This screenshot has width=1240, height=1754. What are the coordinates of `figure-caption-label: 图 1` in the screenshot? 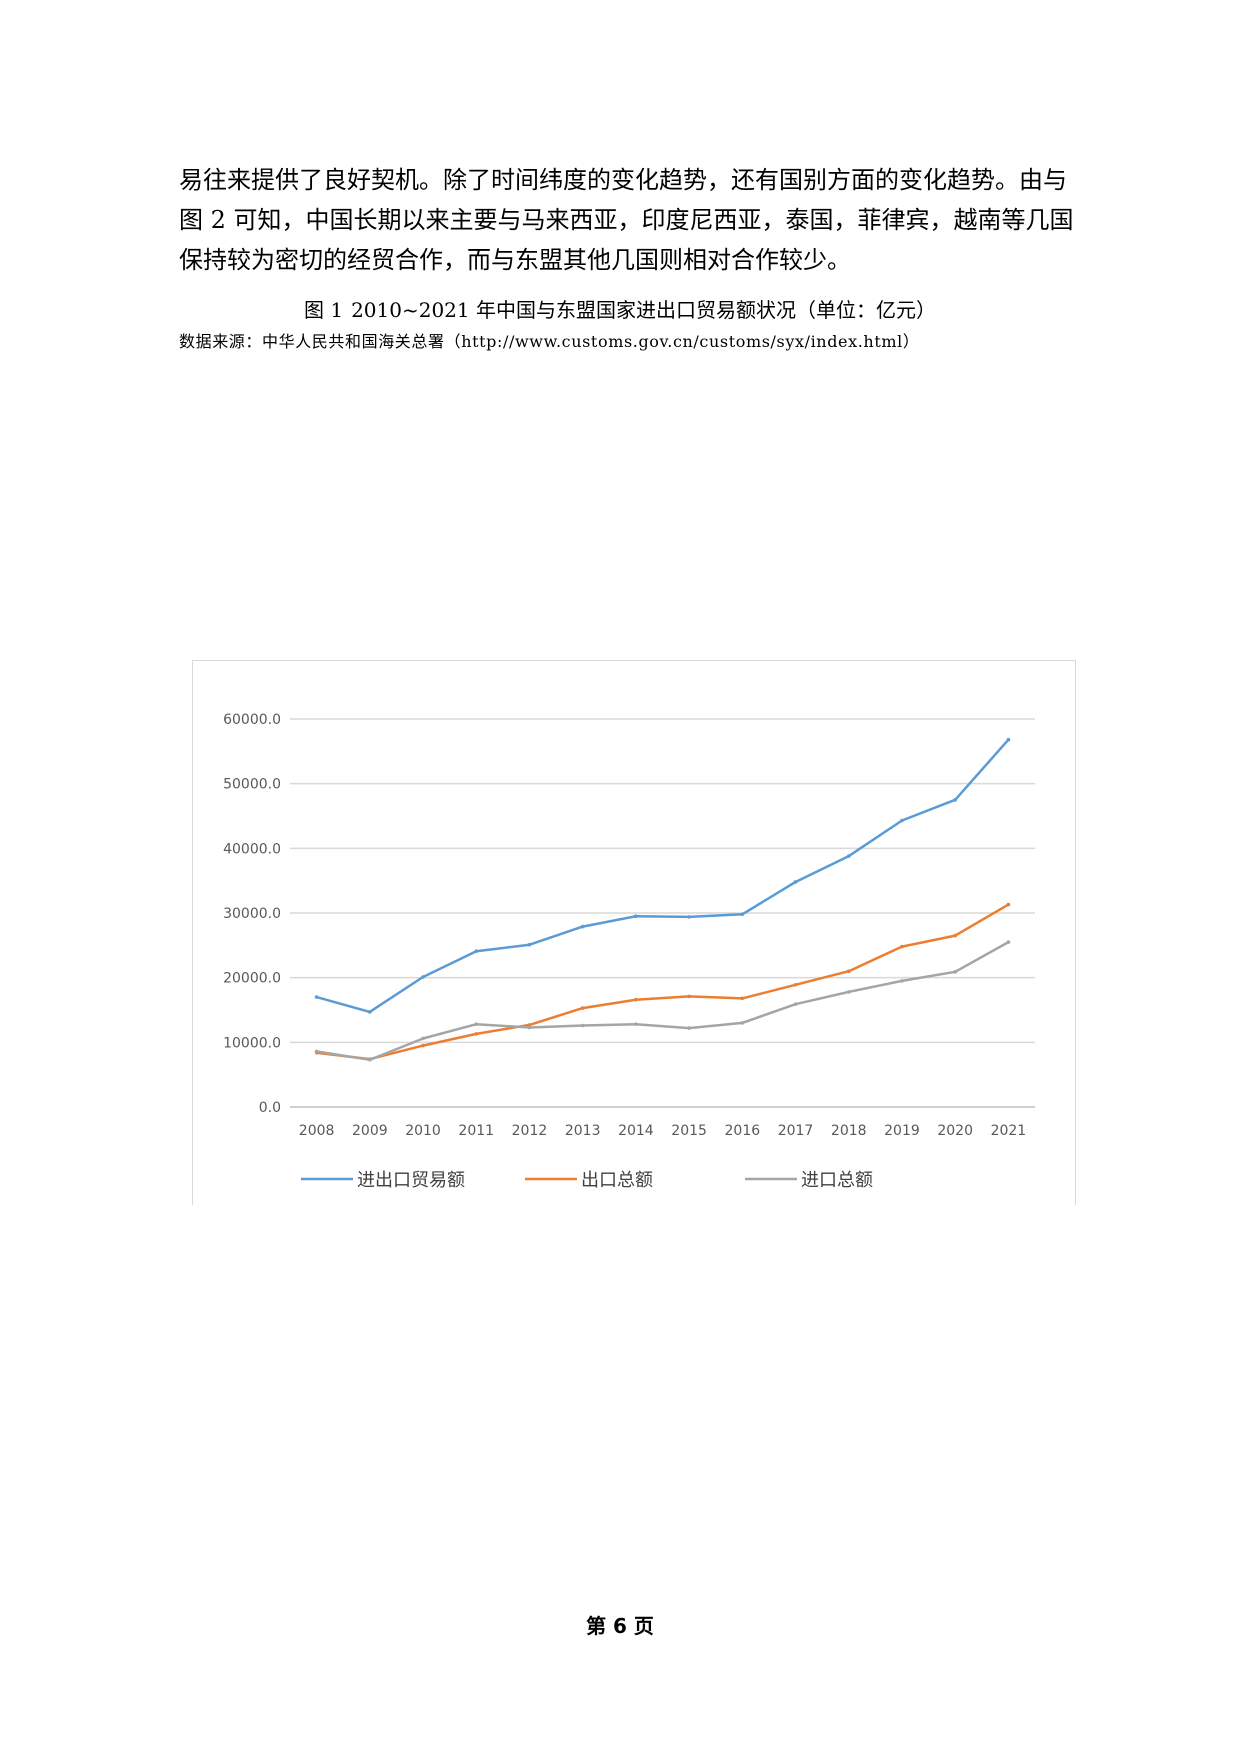 It's located at (323, 310).